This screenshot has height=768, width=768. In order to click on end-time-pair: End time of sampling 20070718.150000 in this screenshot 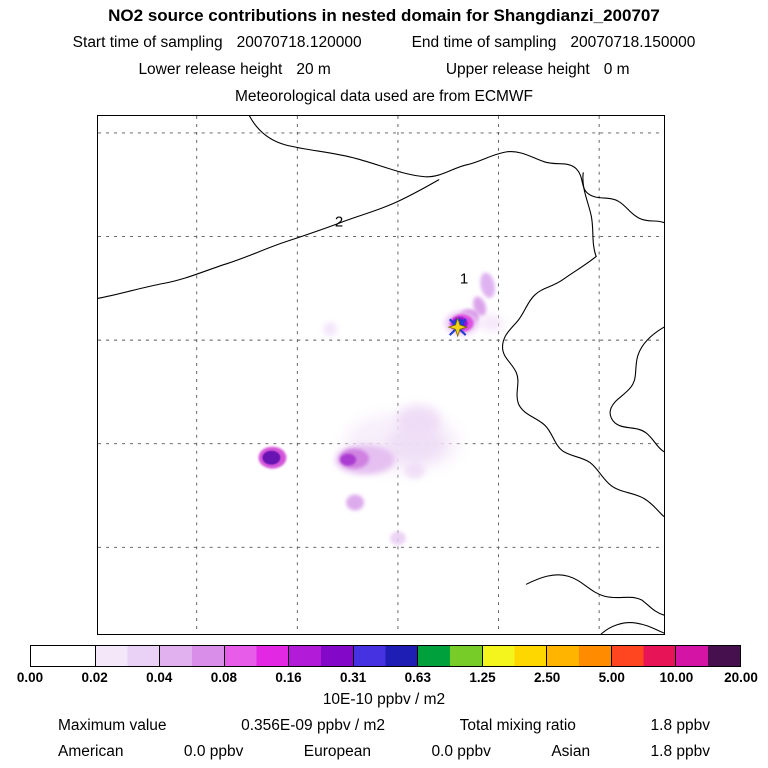, I will do `click(554, 43)`.